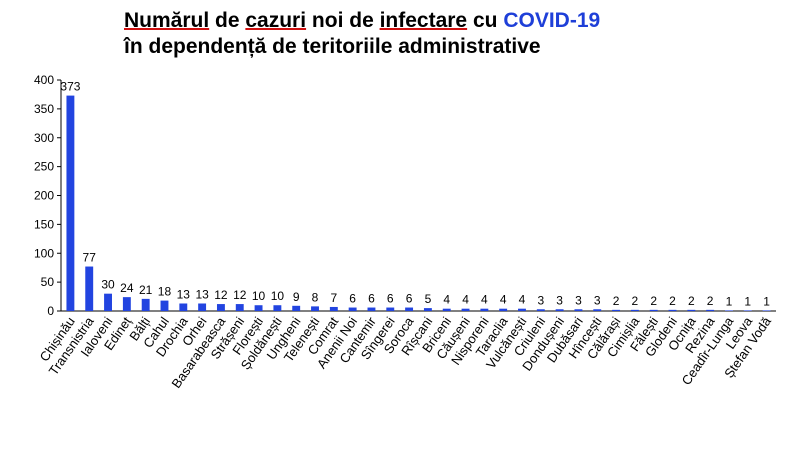  Describe the element at coordinates (296, 297) in the screenshot. I see `data-label: 9` at that location.